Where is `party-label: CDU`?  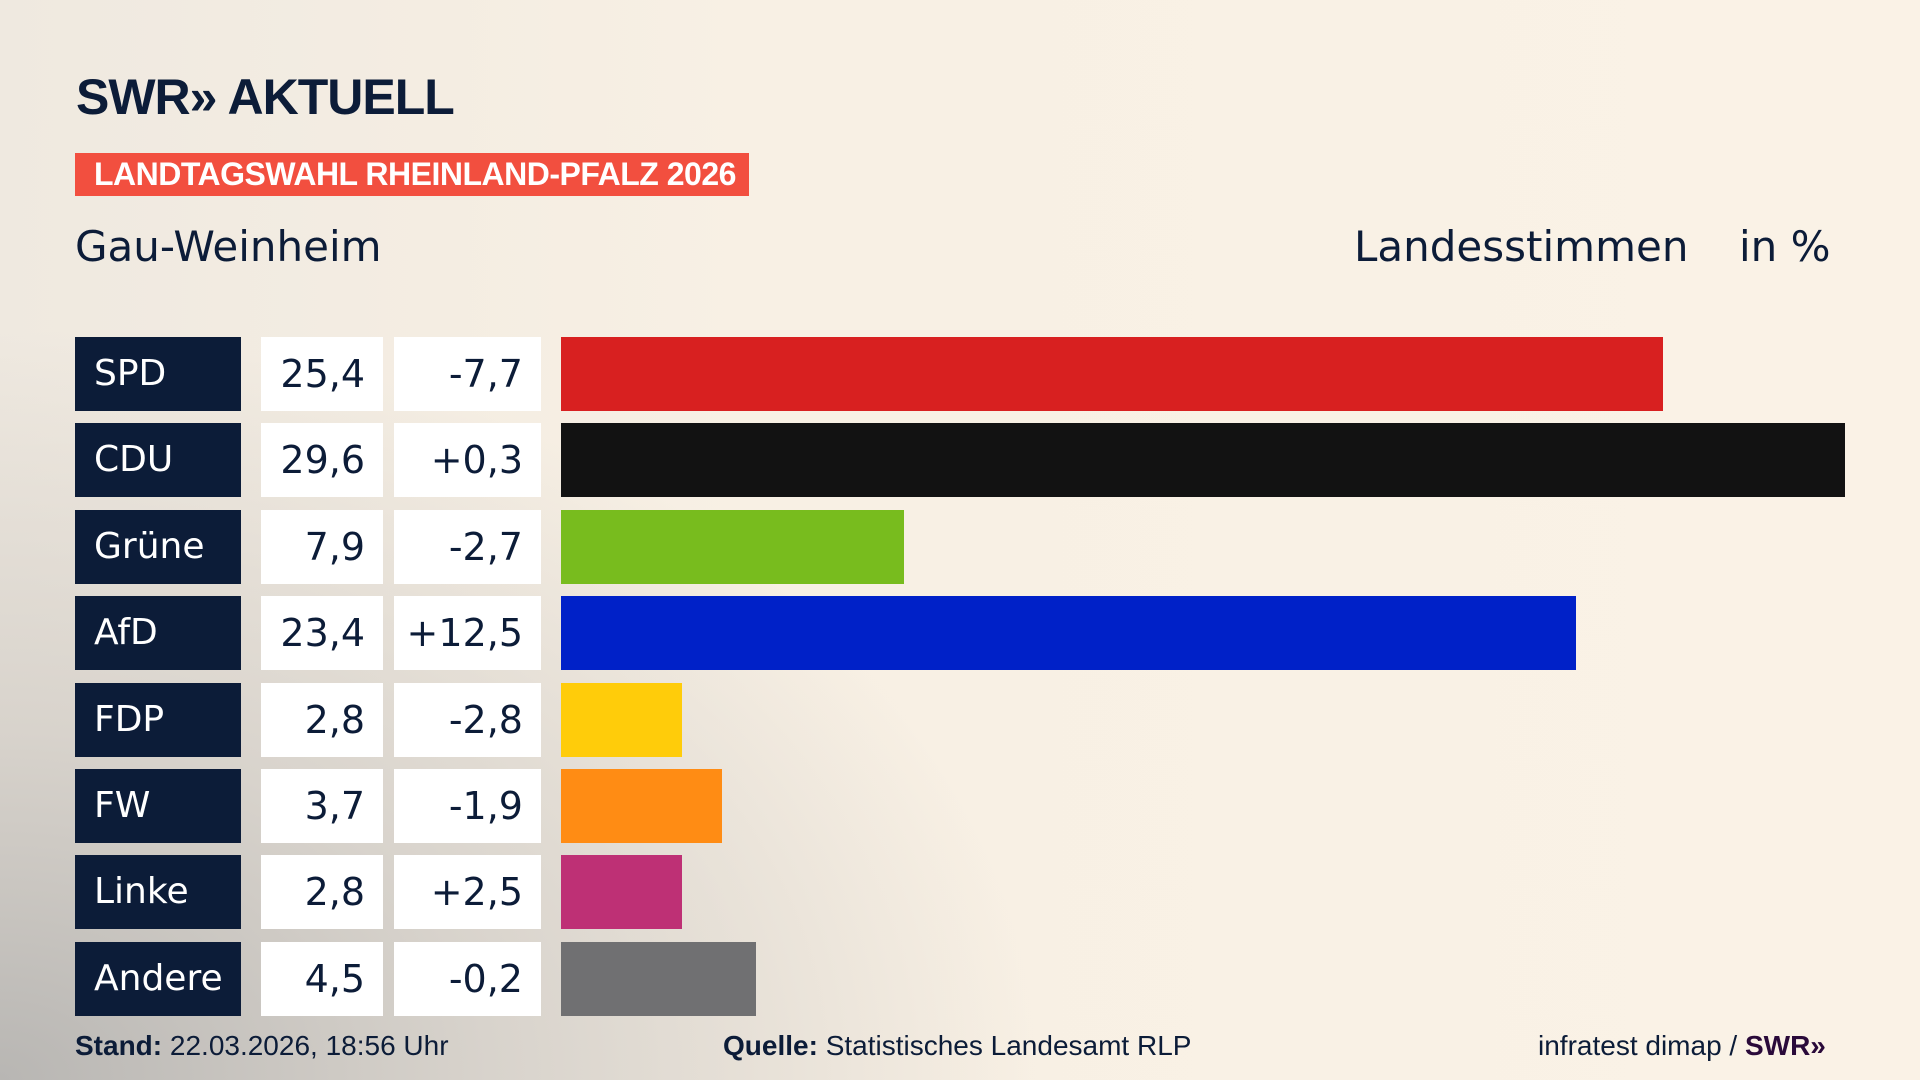 party-label: CDU is located at coordinates (158, 460).